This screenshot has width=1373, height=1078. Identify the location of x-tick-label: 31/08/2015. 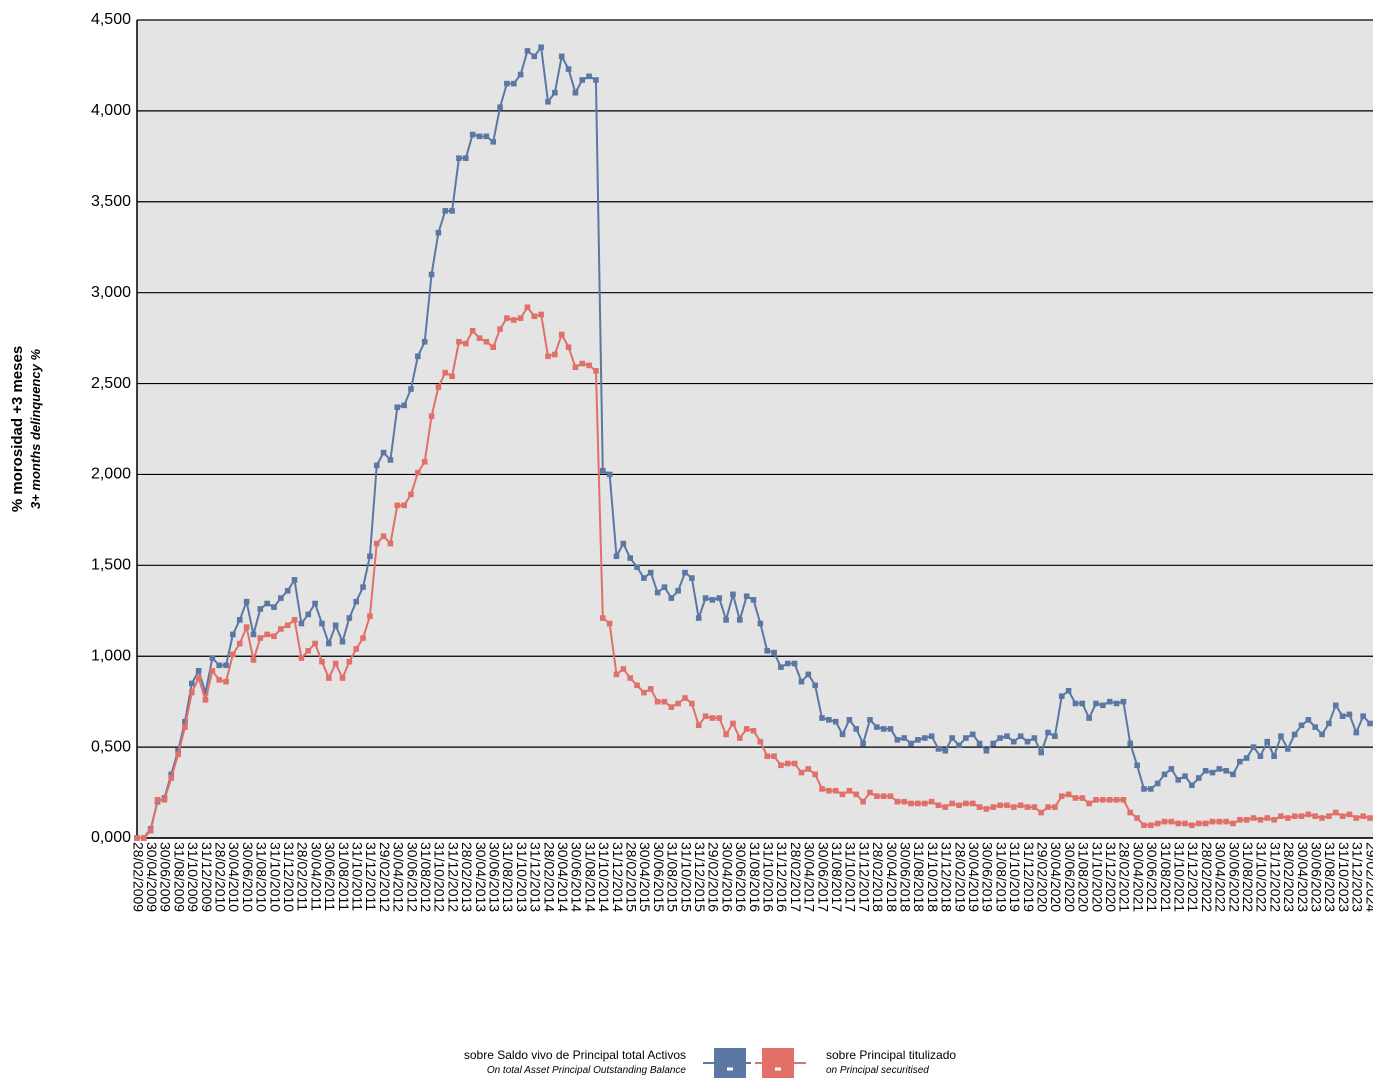
(673, 877).